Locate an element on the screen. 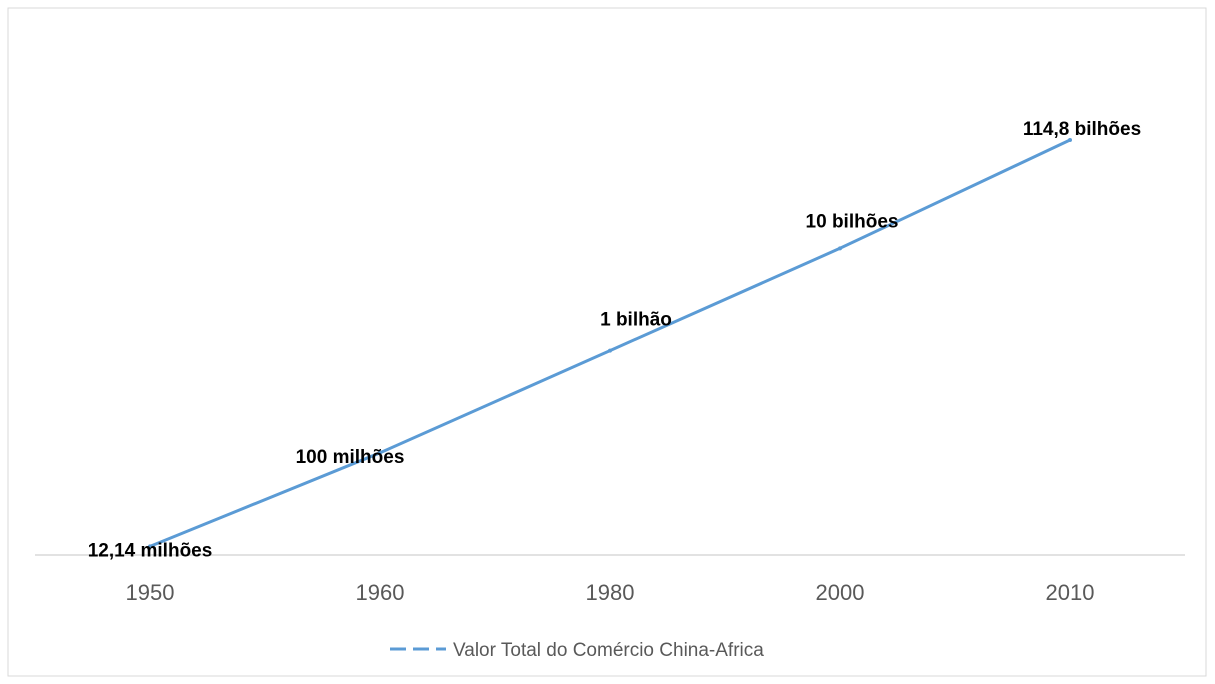 The image size is (1215, 684). data-label-1950: 12,14 milhões is located at coordinates (150, 550).